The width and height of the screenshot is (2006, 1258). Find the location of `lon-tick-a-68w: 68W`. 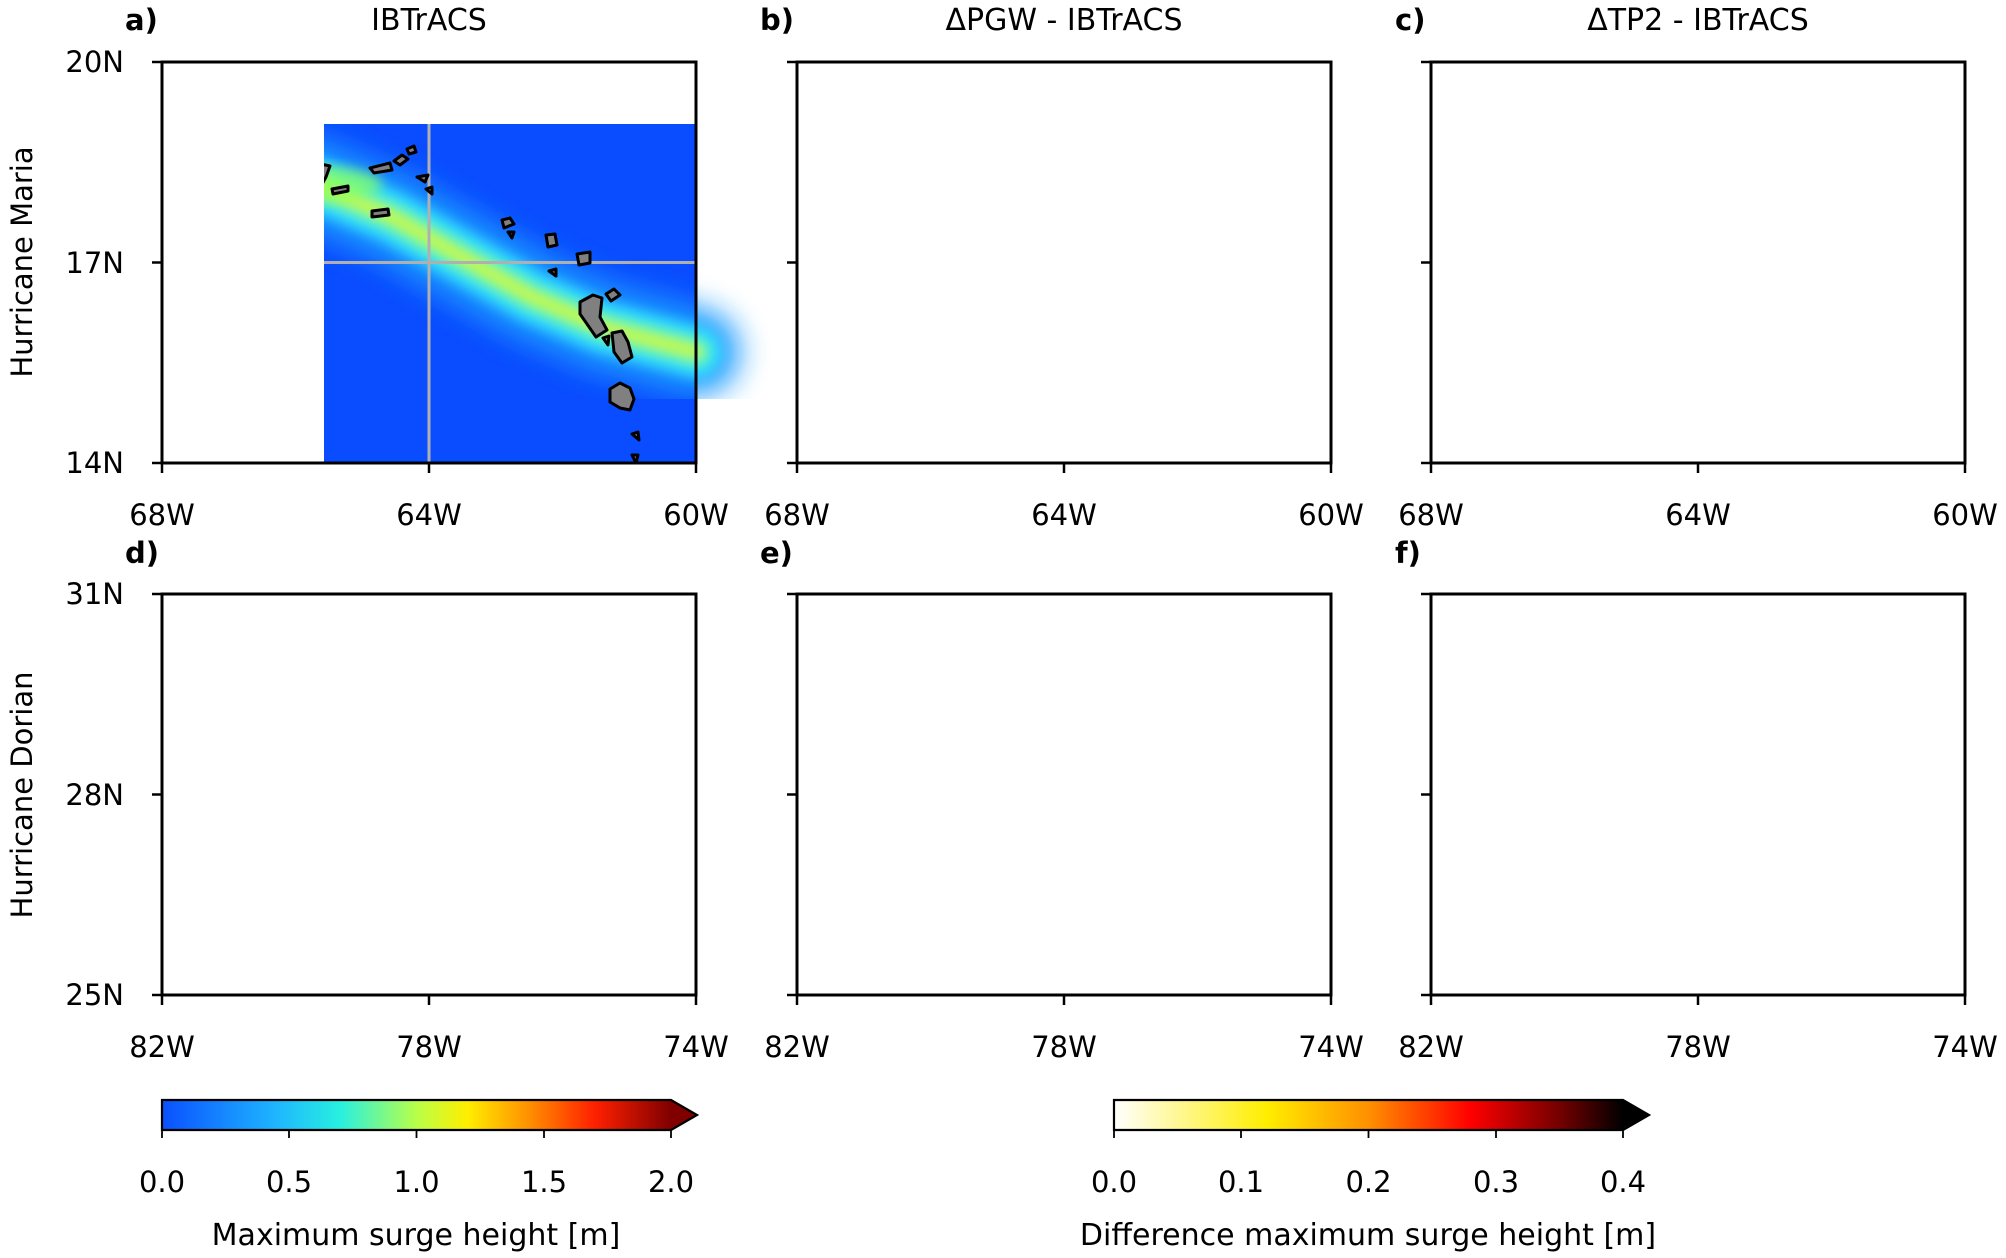

lon-tick-a-68w: 68W is located at coordinates (162, 515).